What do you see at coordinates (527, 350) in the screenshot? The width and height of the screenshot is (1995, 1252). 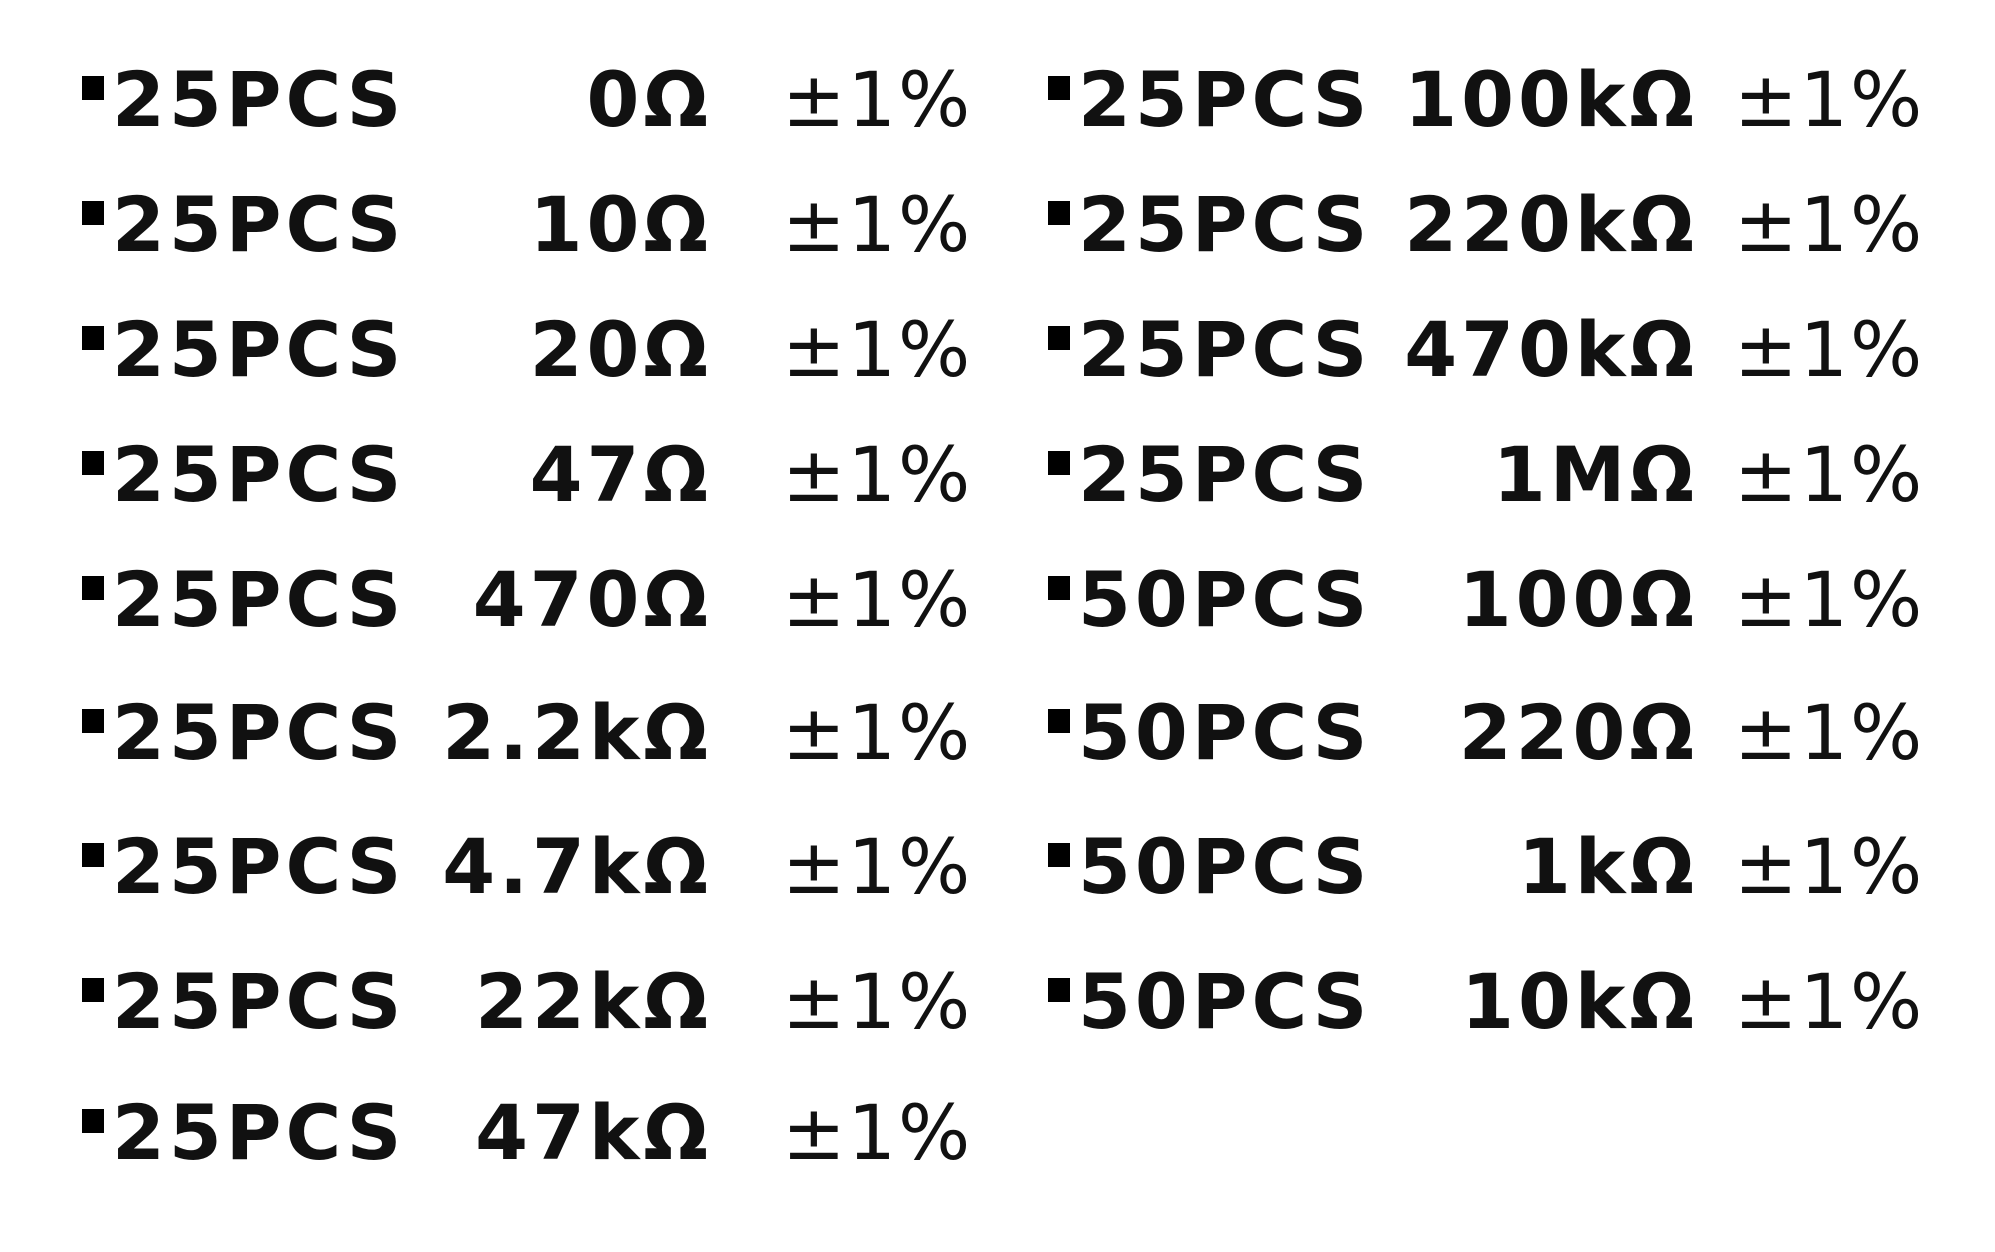 I see `spec-row: 25PCS 20Ω ±1%` at bounding box center [527, 350].